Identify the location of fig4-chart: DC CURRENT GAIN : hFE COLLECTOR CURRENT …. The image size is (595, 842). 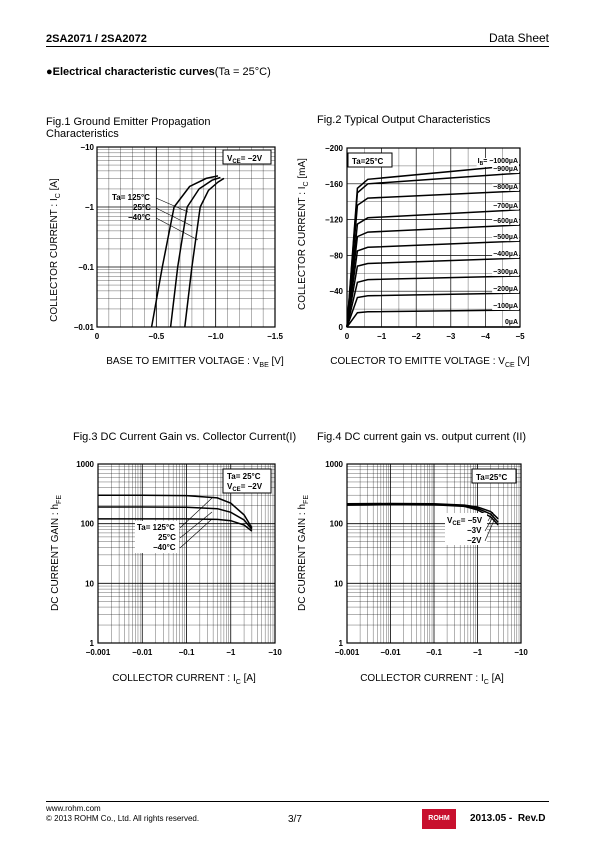
(412, 573).